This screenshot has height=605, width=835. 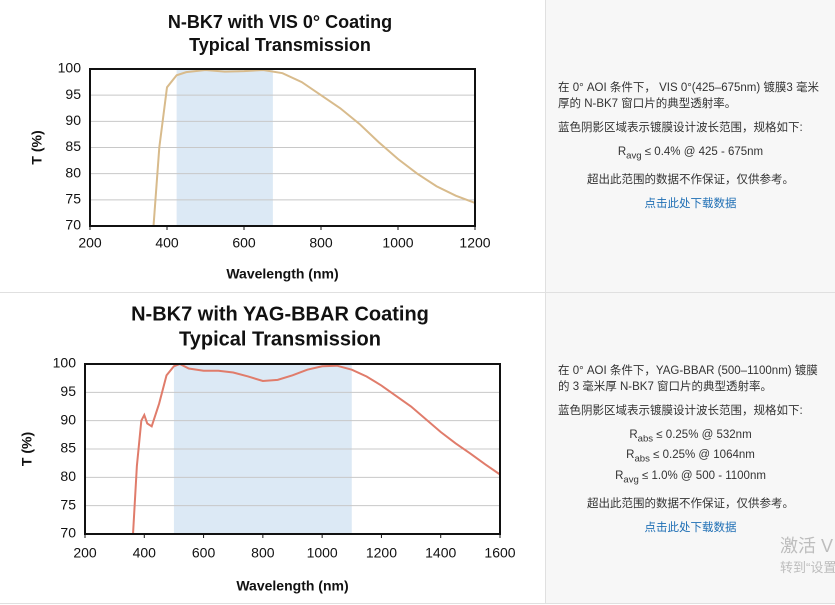 What do you see at coordinates (807, 567) in the screenshot?
I see `watermark: 转到“设置”` at bounding box center [807, 567].